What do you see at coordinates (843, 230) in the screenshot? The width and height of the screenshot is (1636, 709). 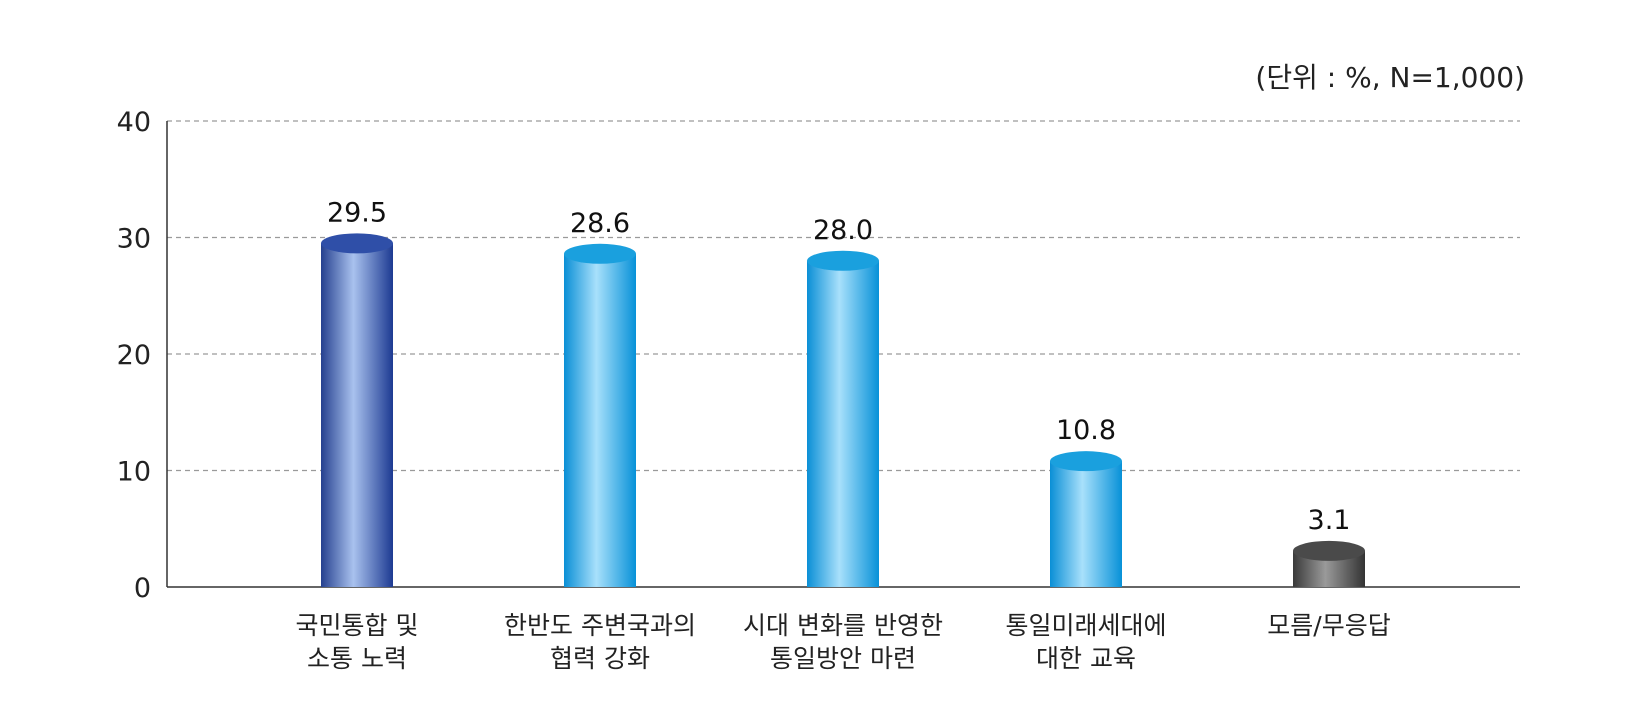 I see `value-label: 28.0` at bounding box center [843, 230].